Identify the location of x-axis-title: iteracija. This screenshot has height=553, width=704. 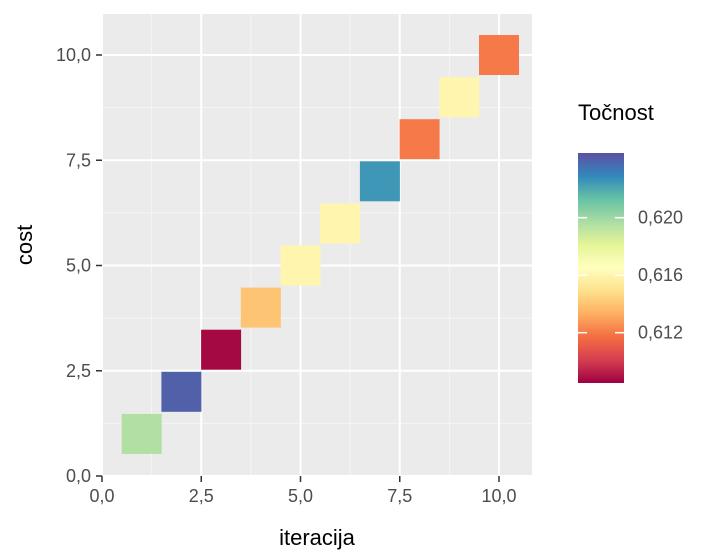
(317, 537).